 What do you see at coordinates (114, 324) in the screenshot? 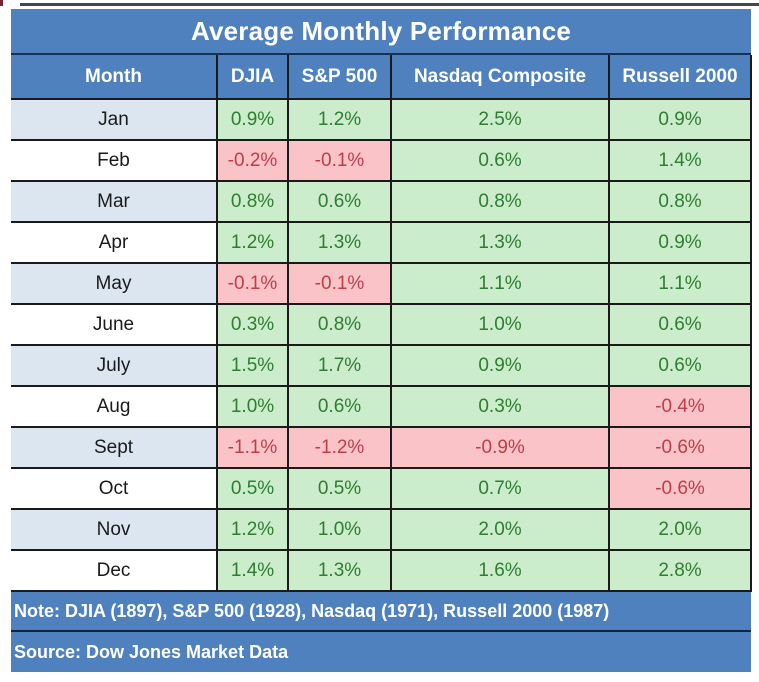
I see `month-cell: June` at bounding box center [114, 324].